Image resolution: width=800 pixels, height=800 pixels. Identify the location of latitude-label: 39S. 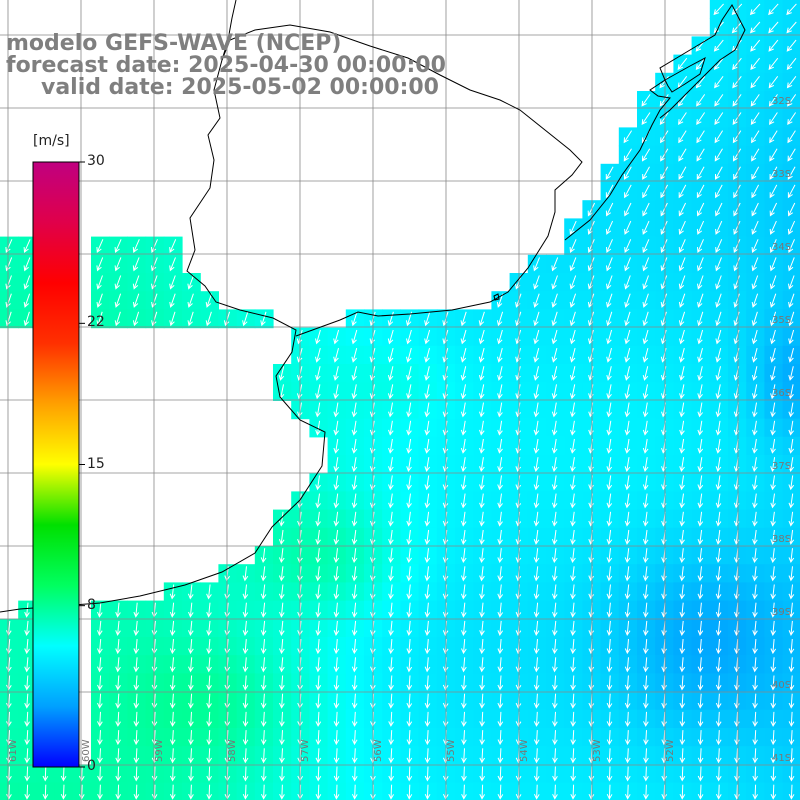
(781, 612).